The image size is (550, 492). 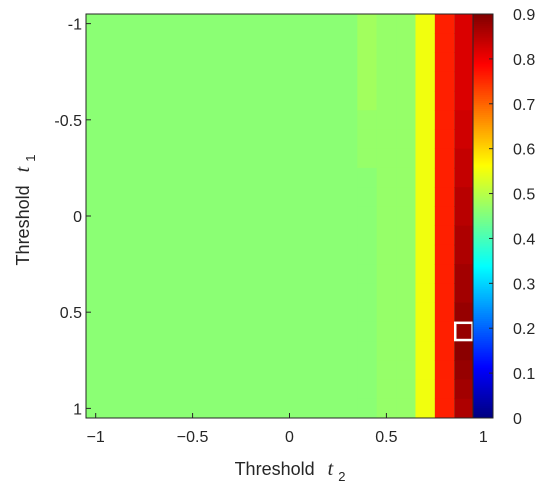 I want to click on y-tick-label: 0, so click(x=77, y=217).